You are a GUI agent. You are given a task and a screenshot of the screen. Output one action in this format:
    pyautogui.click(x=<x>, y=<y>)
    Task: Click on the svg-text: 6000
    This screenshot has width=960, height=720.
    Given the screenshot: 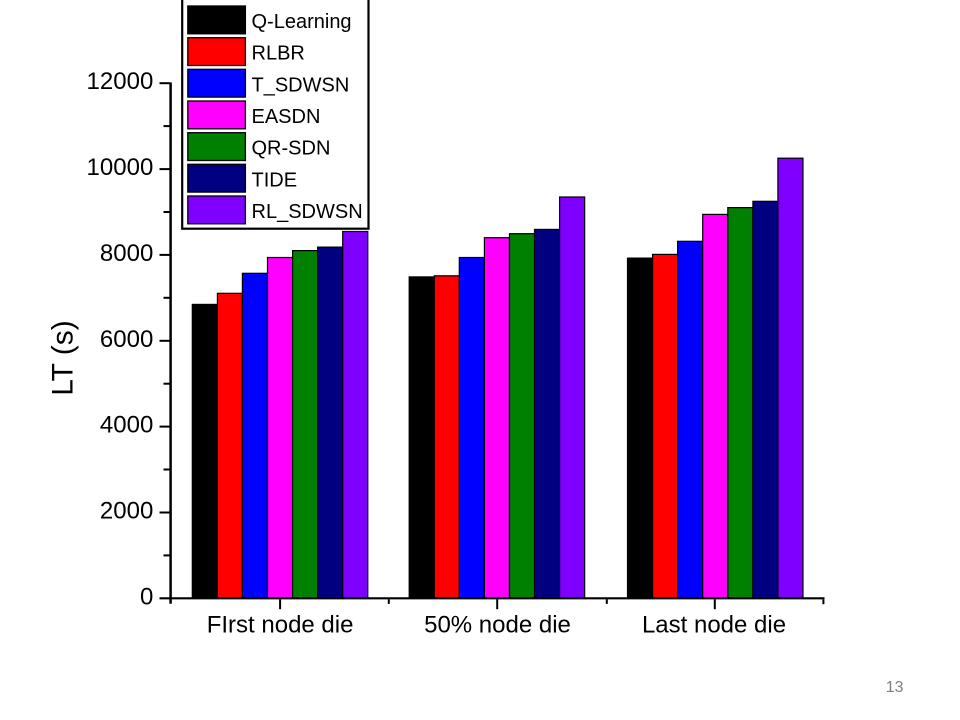 What is the action you would take?
    pyautogui.click(x=126, y=339)
    